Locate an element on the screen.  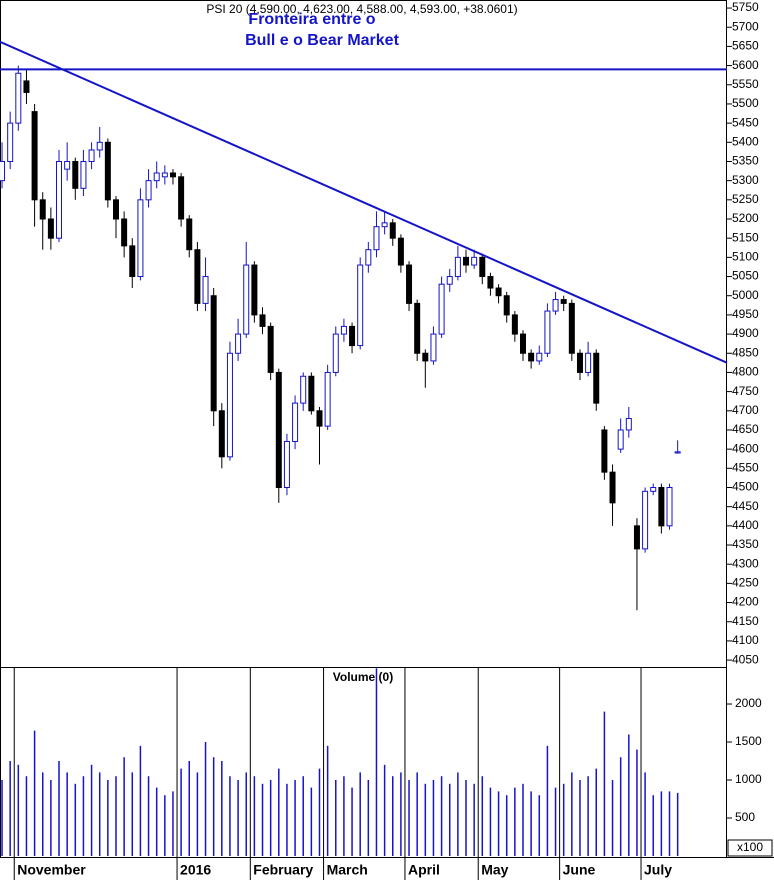
y-tick-label: 5500 is located at coordinates (745, 103).